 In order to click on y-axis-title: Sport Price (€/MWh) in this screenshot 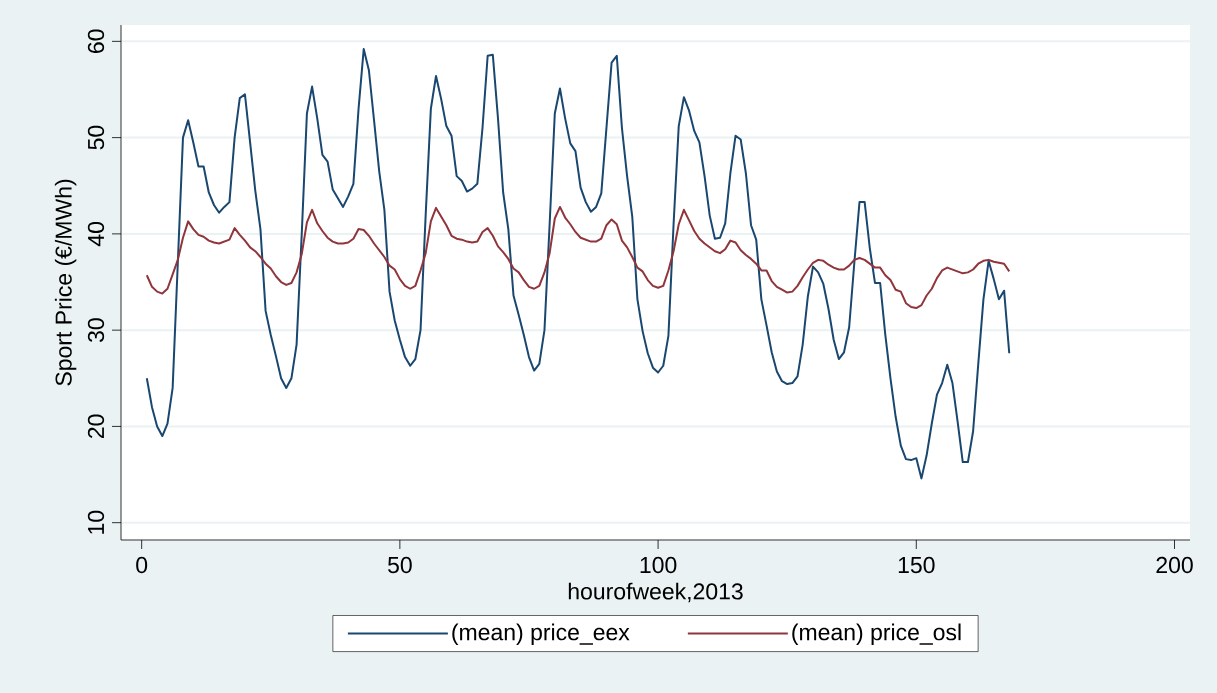, I will do `click(65, 282)`.